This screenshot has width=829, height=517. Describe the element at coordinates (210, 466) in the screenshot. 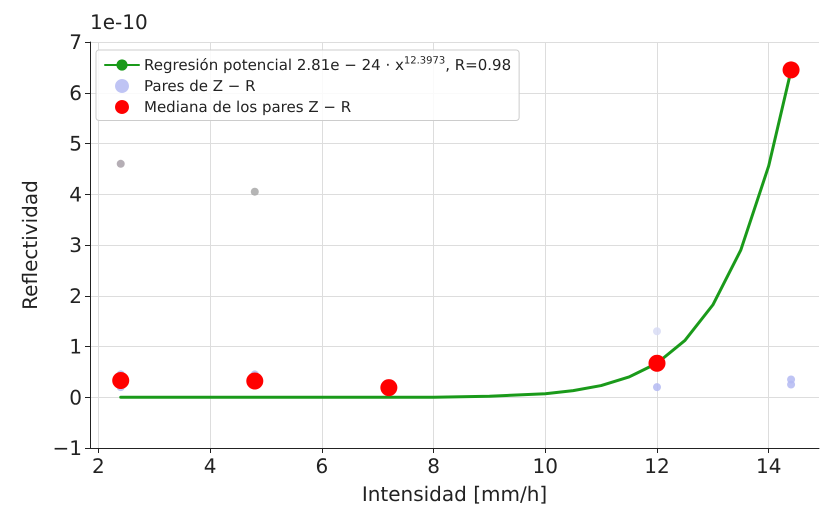

I see `x-tick-label: 4` at that location.